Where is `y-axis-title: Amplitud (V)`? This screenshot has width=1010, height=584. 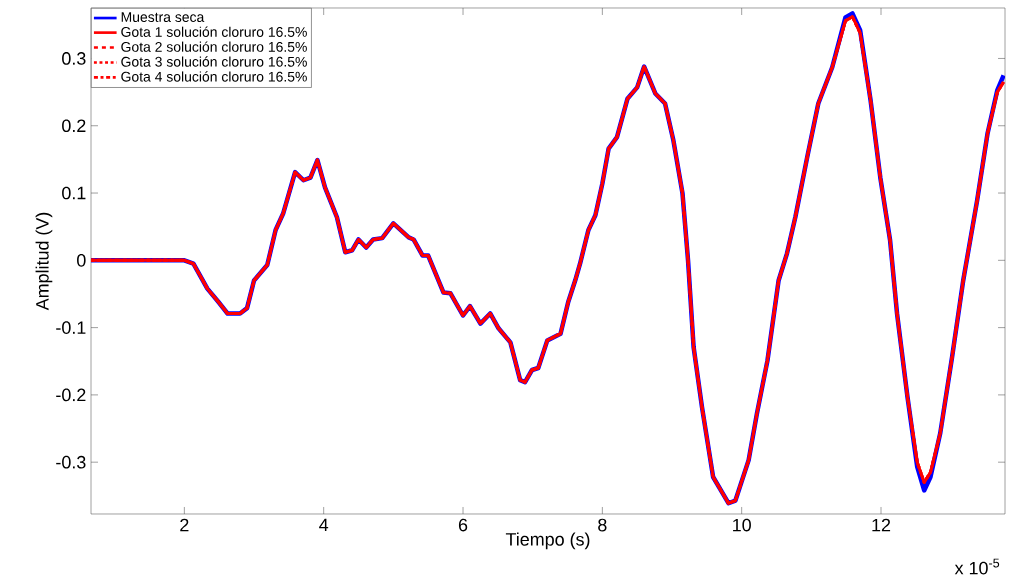 y-axis-title: Amplitud (V) is located at coordinates (44, 261).